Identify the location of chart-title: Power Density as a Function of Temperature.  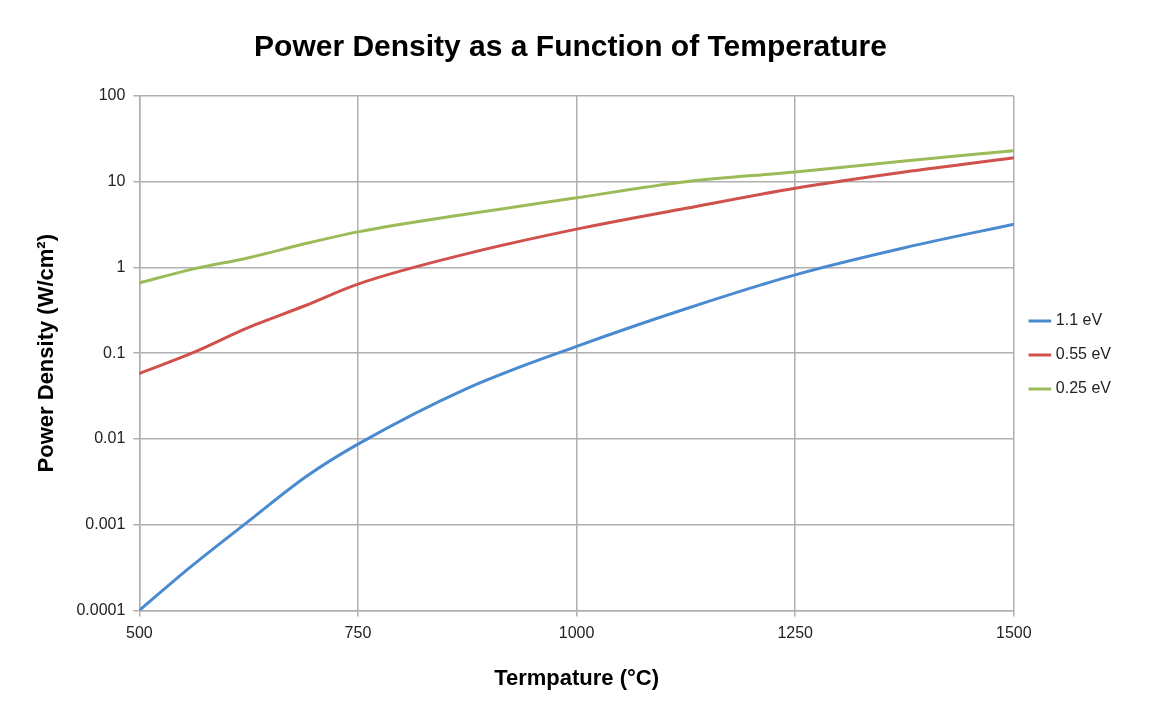
(570, 46).